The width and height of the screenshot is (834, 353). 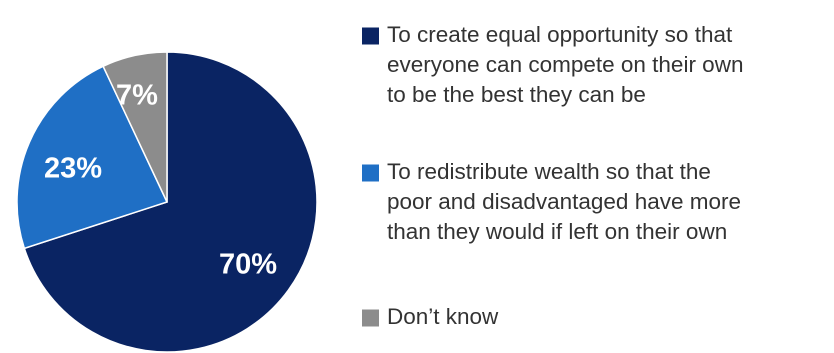 I want to click on slice-value-label: 23%, so click(x=73, y=169).